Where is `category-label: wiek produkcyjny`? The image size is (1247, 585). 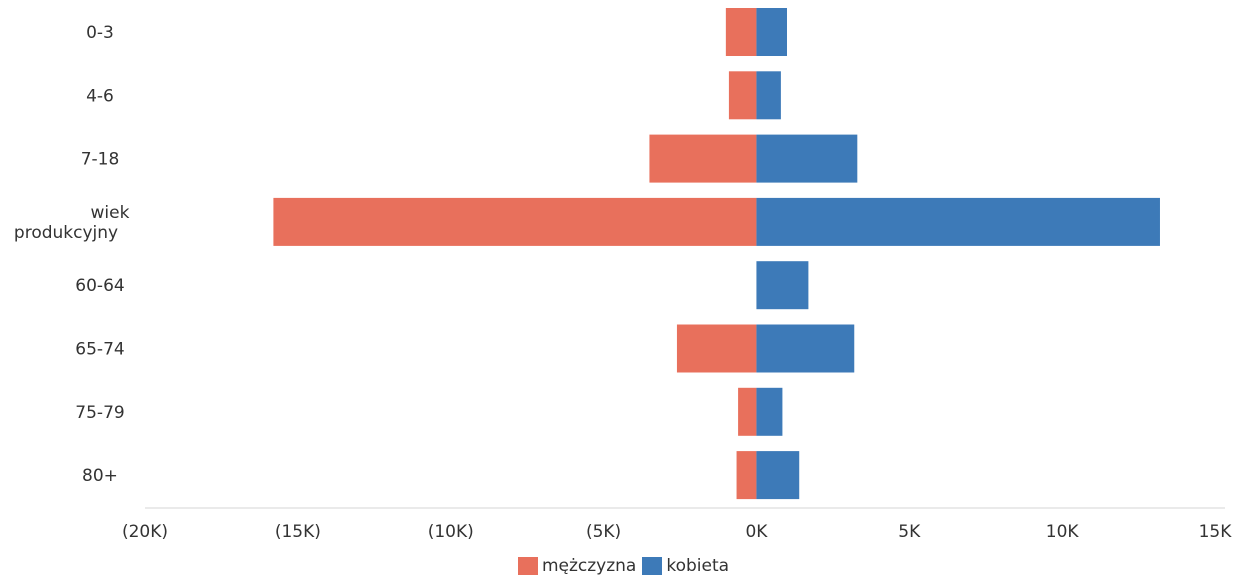 category-label: wiek produkcyjny is located at coordinates (72, 223).